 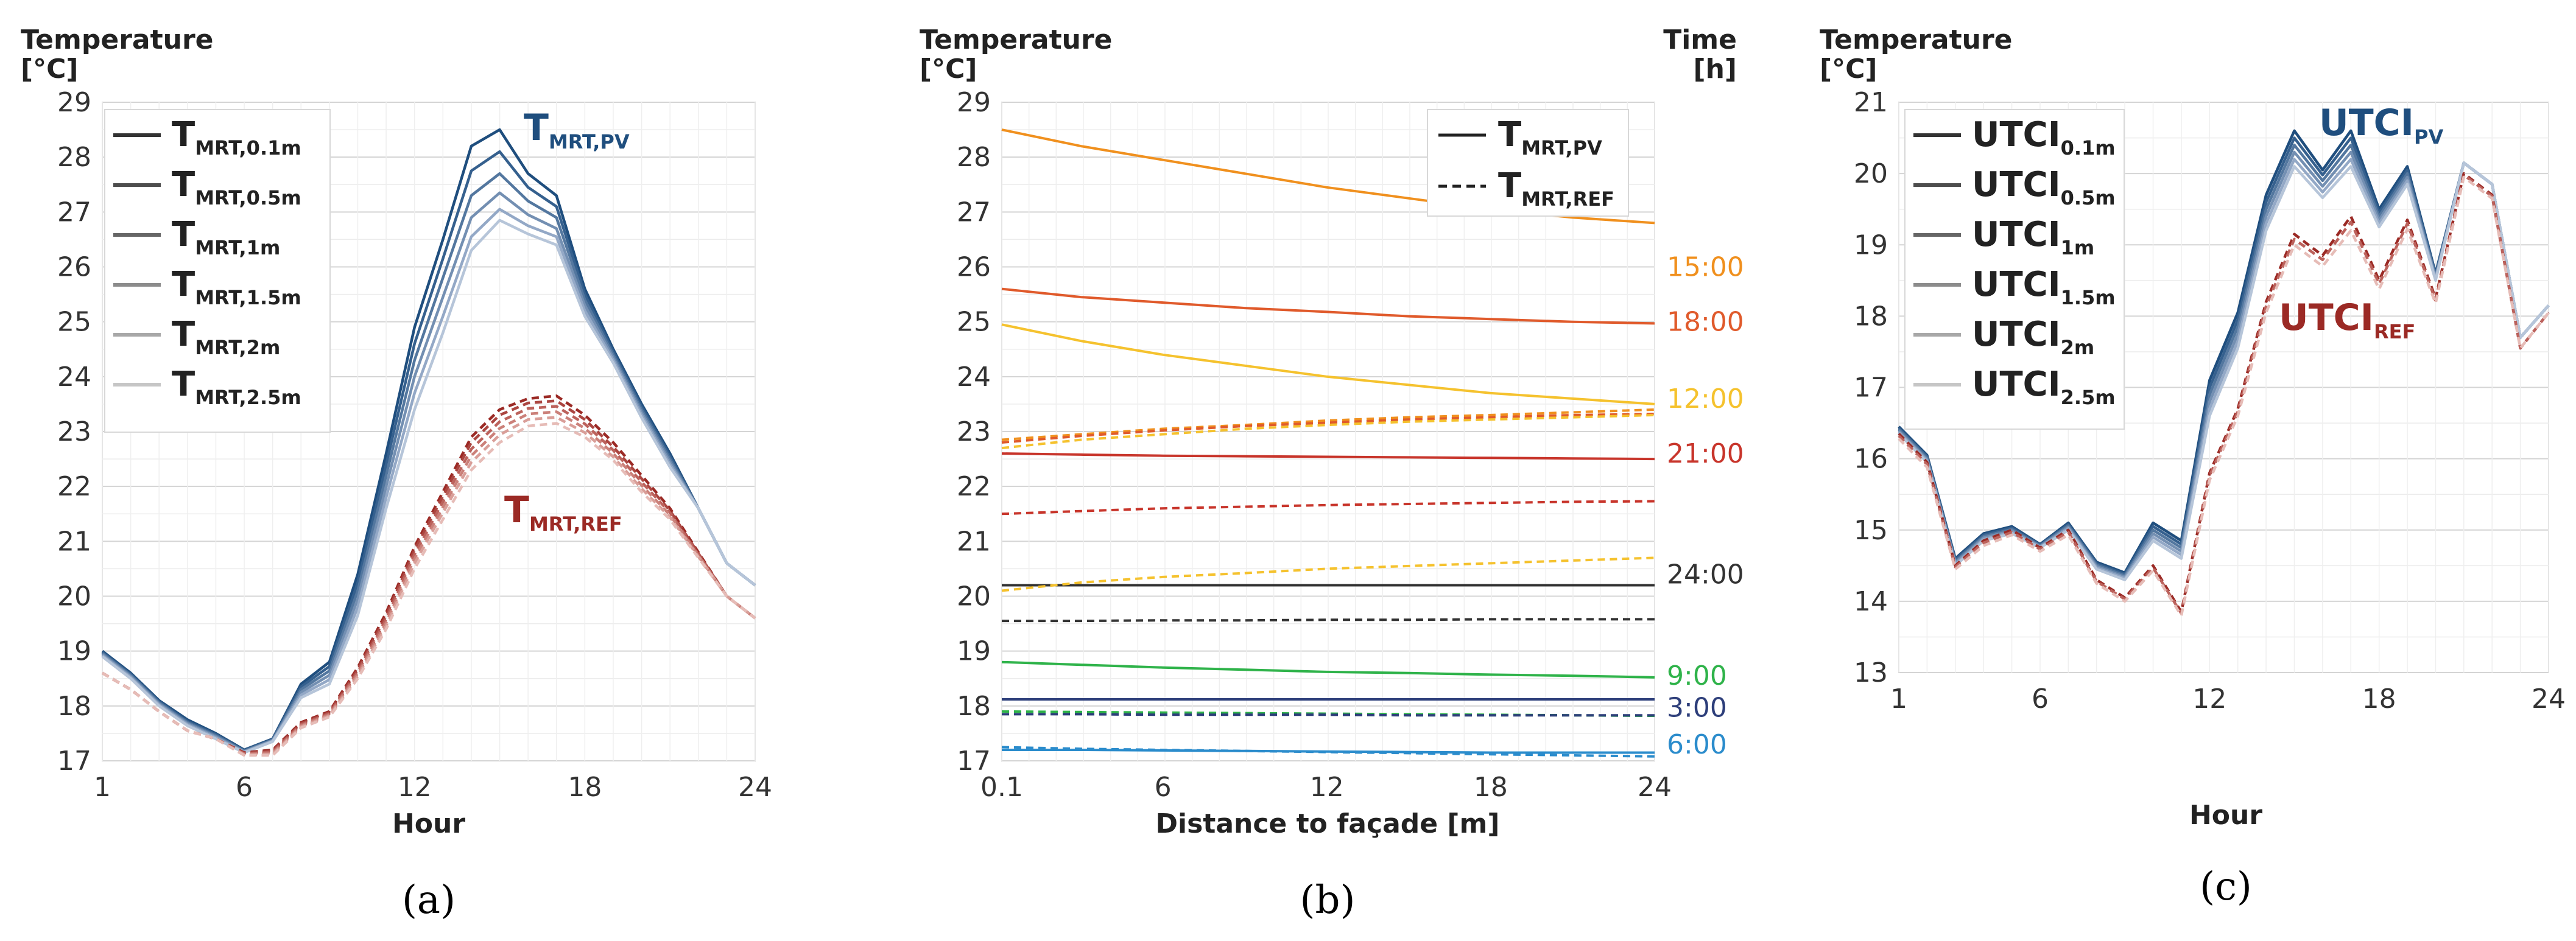 What do you see at coordinates (248, 147) in the screenshot?
I see `panel-a-legend-entry-sub: MRT,0.1m` at bounding box center [248, 147].